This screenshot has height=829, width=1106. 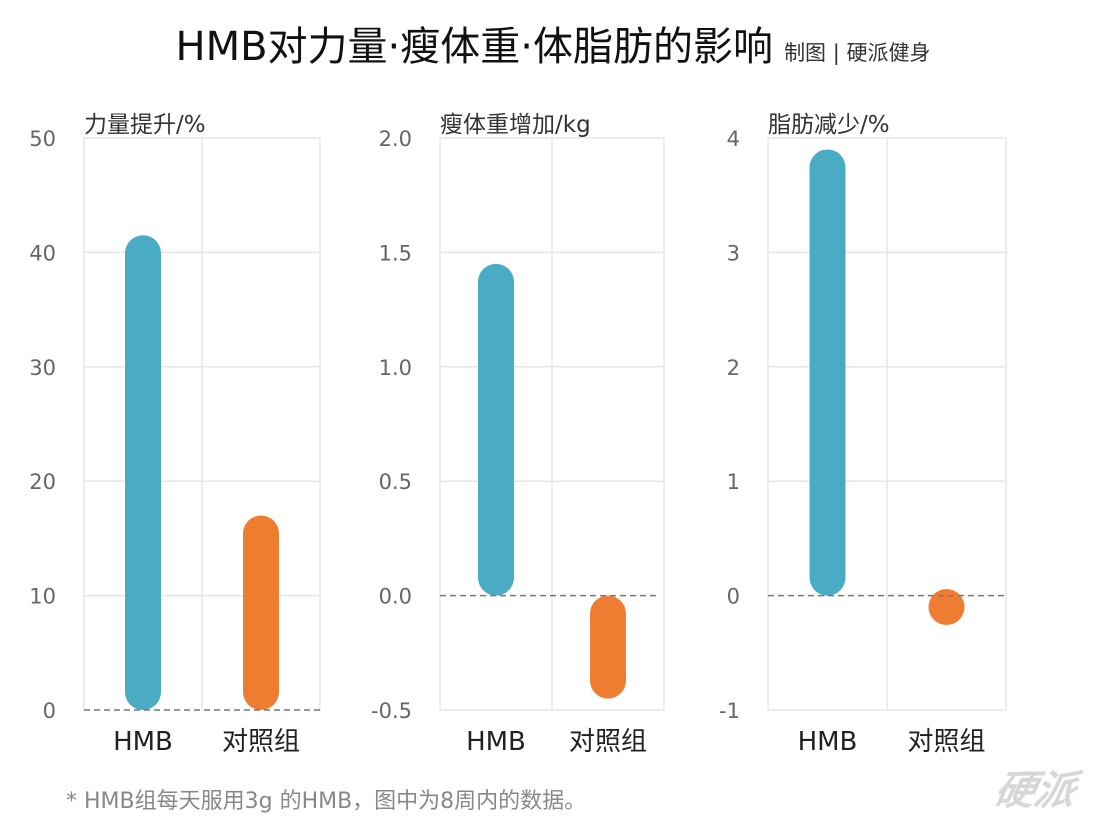 I want to click on y-tick-label: -1, so click(x=729, y=711).